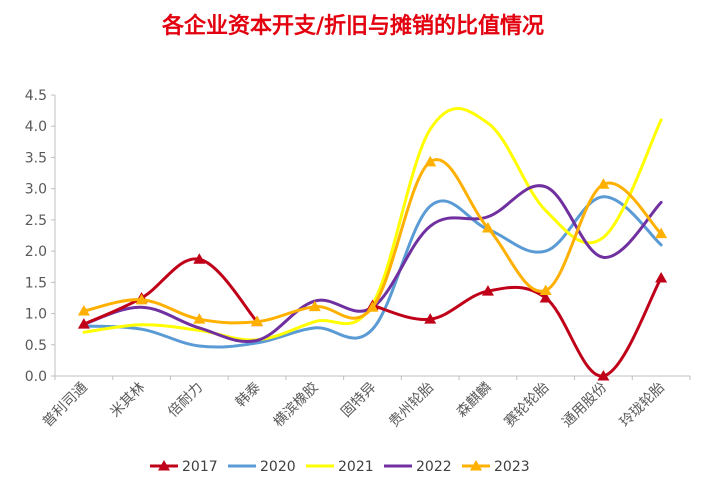 The width and height of the screenshot is (706, 486). Describe the element at coordinates (185, 400) in the screenshot. I see `x-tick-label: 倍耐力` at that location.